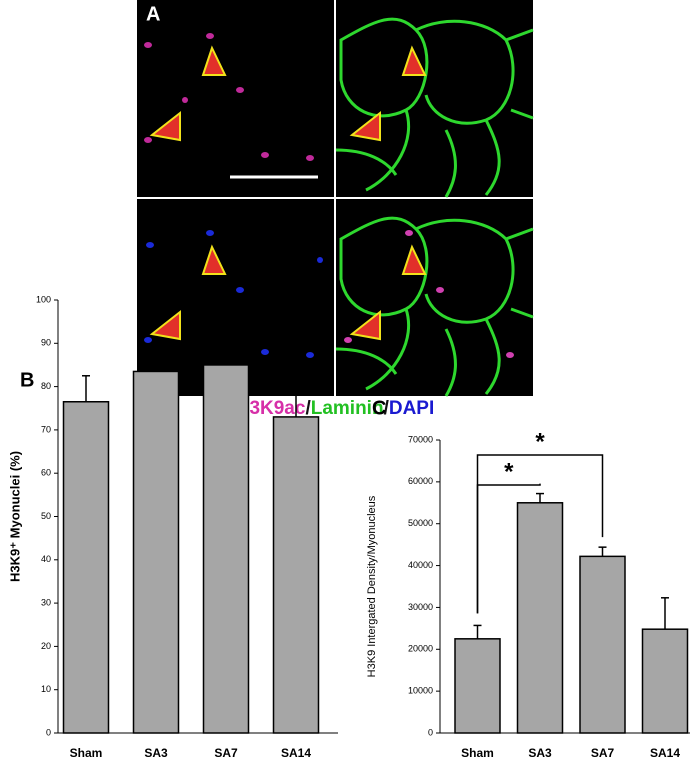 This screenshot has height=776, width=700. What do you see at coordinates (372, 586) in the screenshot?
I see `y-axis-label: H3K9 Intergated Density/Myonucleus` at bounding box center [372, 586].